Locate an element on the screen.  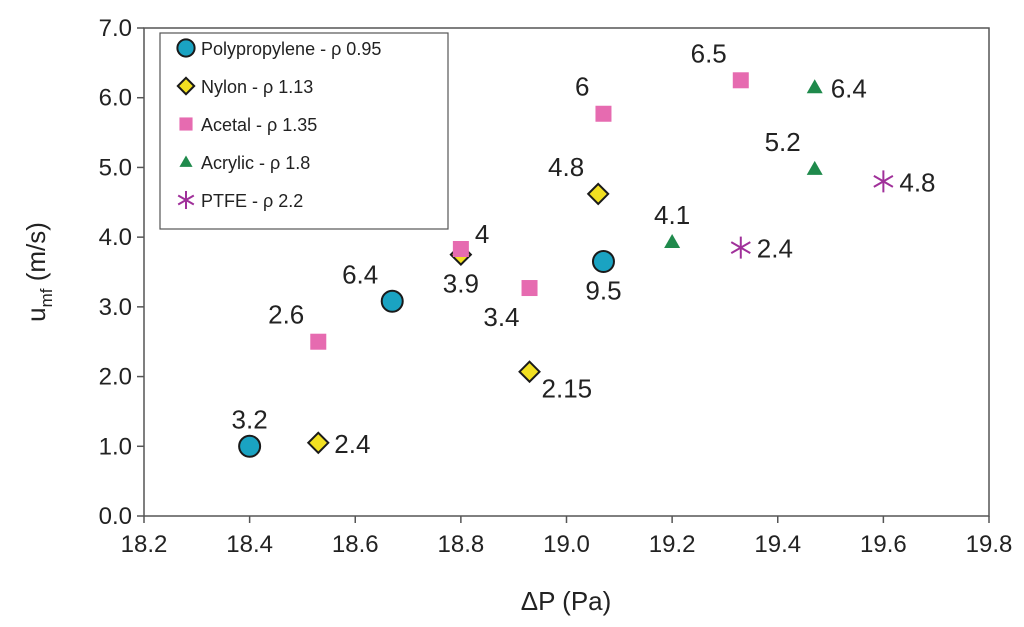
legend-entry-label: Acetal - ρ 1.35 is located at coordinates (259, 125).